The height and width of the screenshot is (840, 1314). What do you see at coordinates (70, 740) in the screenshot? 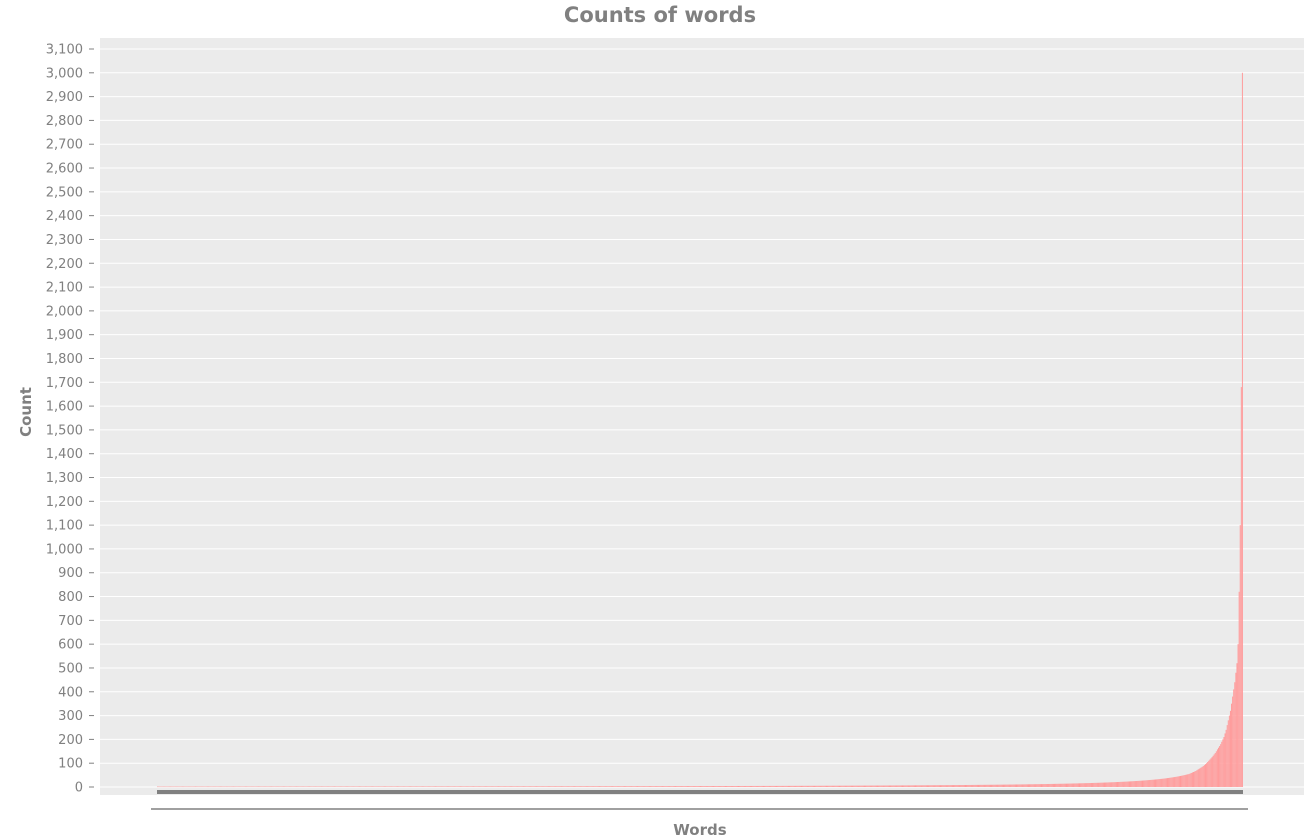
I see `y-tick-label: 200` at bounding box center [70, 740].